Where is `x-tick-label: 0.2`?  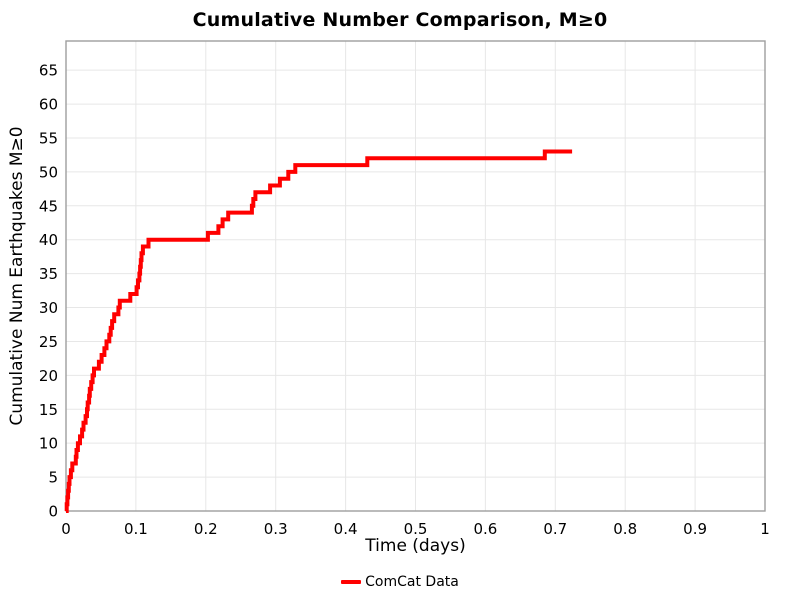 x-tick-label: 0.2 is located at coordinates (206, 529).